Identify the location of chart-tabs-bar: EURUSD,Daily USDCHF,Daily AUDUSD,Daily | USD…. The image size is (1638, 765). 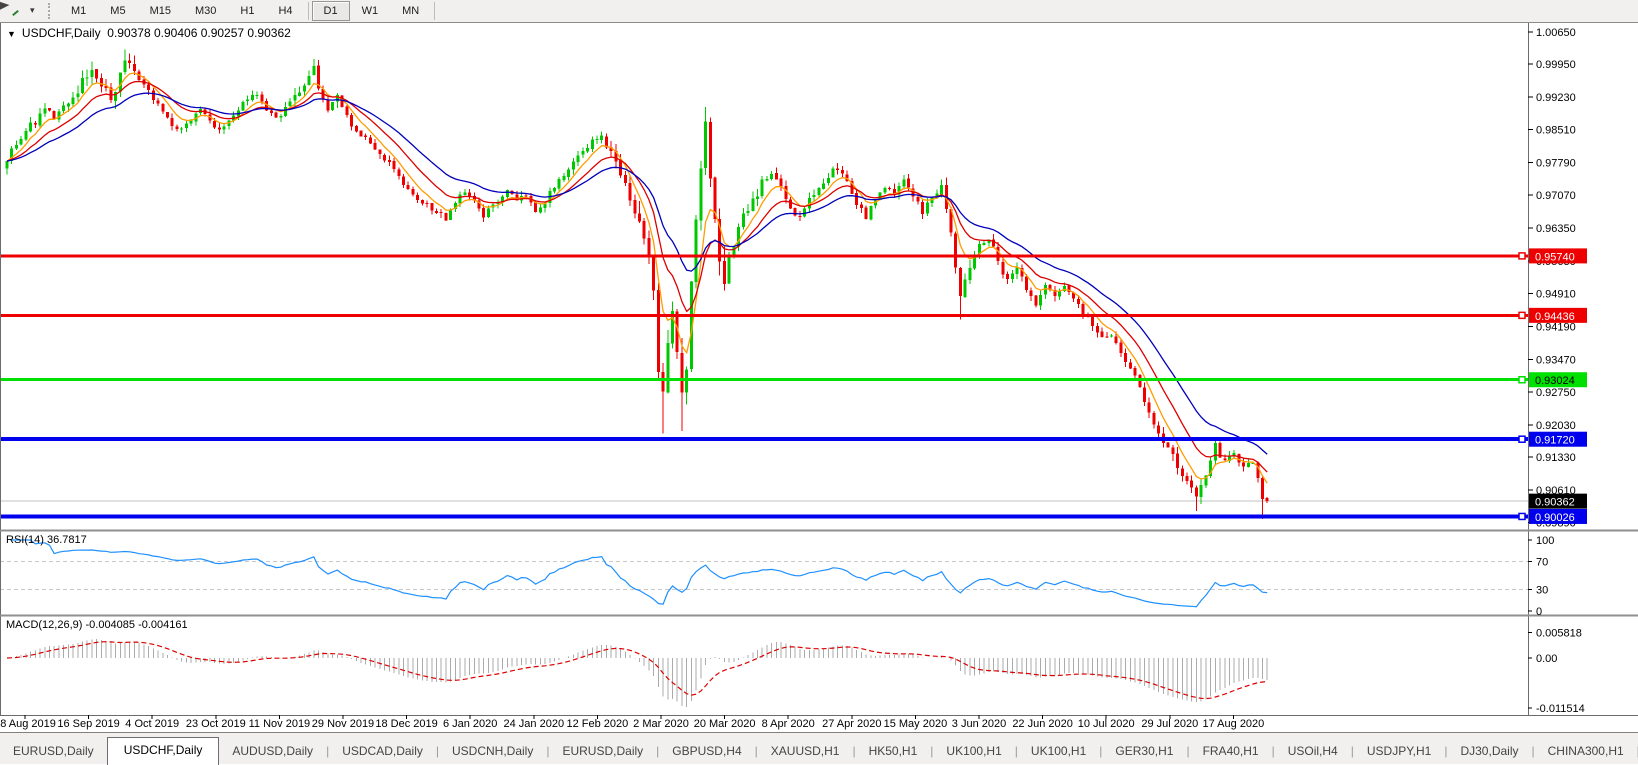
(819, 748).